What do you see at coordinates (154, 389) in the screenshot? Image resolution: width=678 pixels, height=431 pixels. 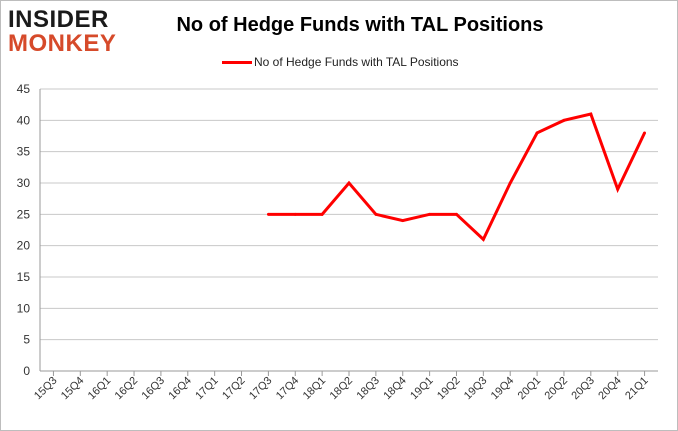 I see `x-tick-label: 16Q3` at bounding box center [154, 389].